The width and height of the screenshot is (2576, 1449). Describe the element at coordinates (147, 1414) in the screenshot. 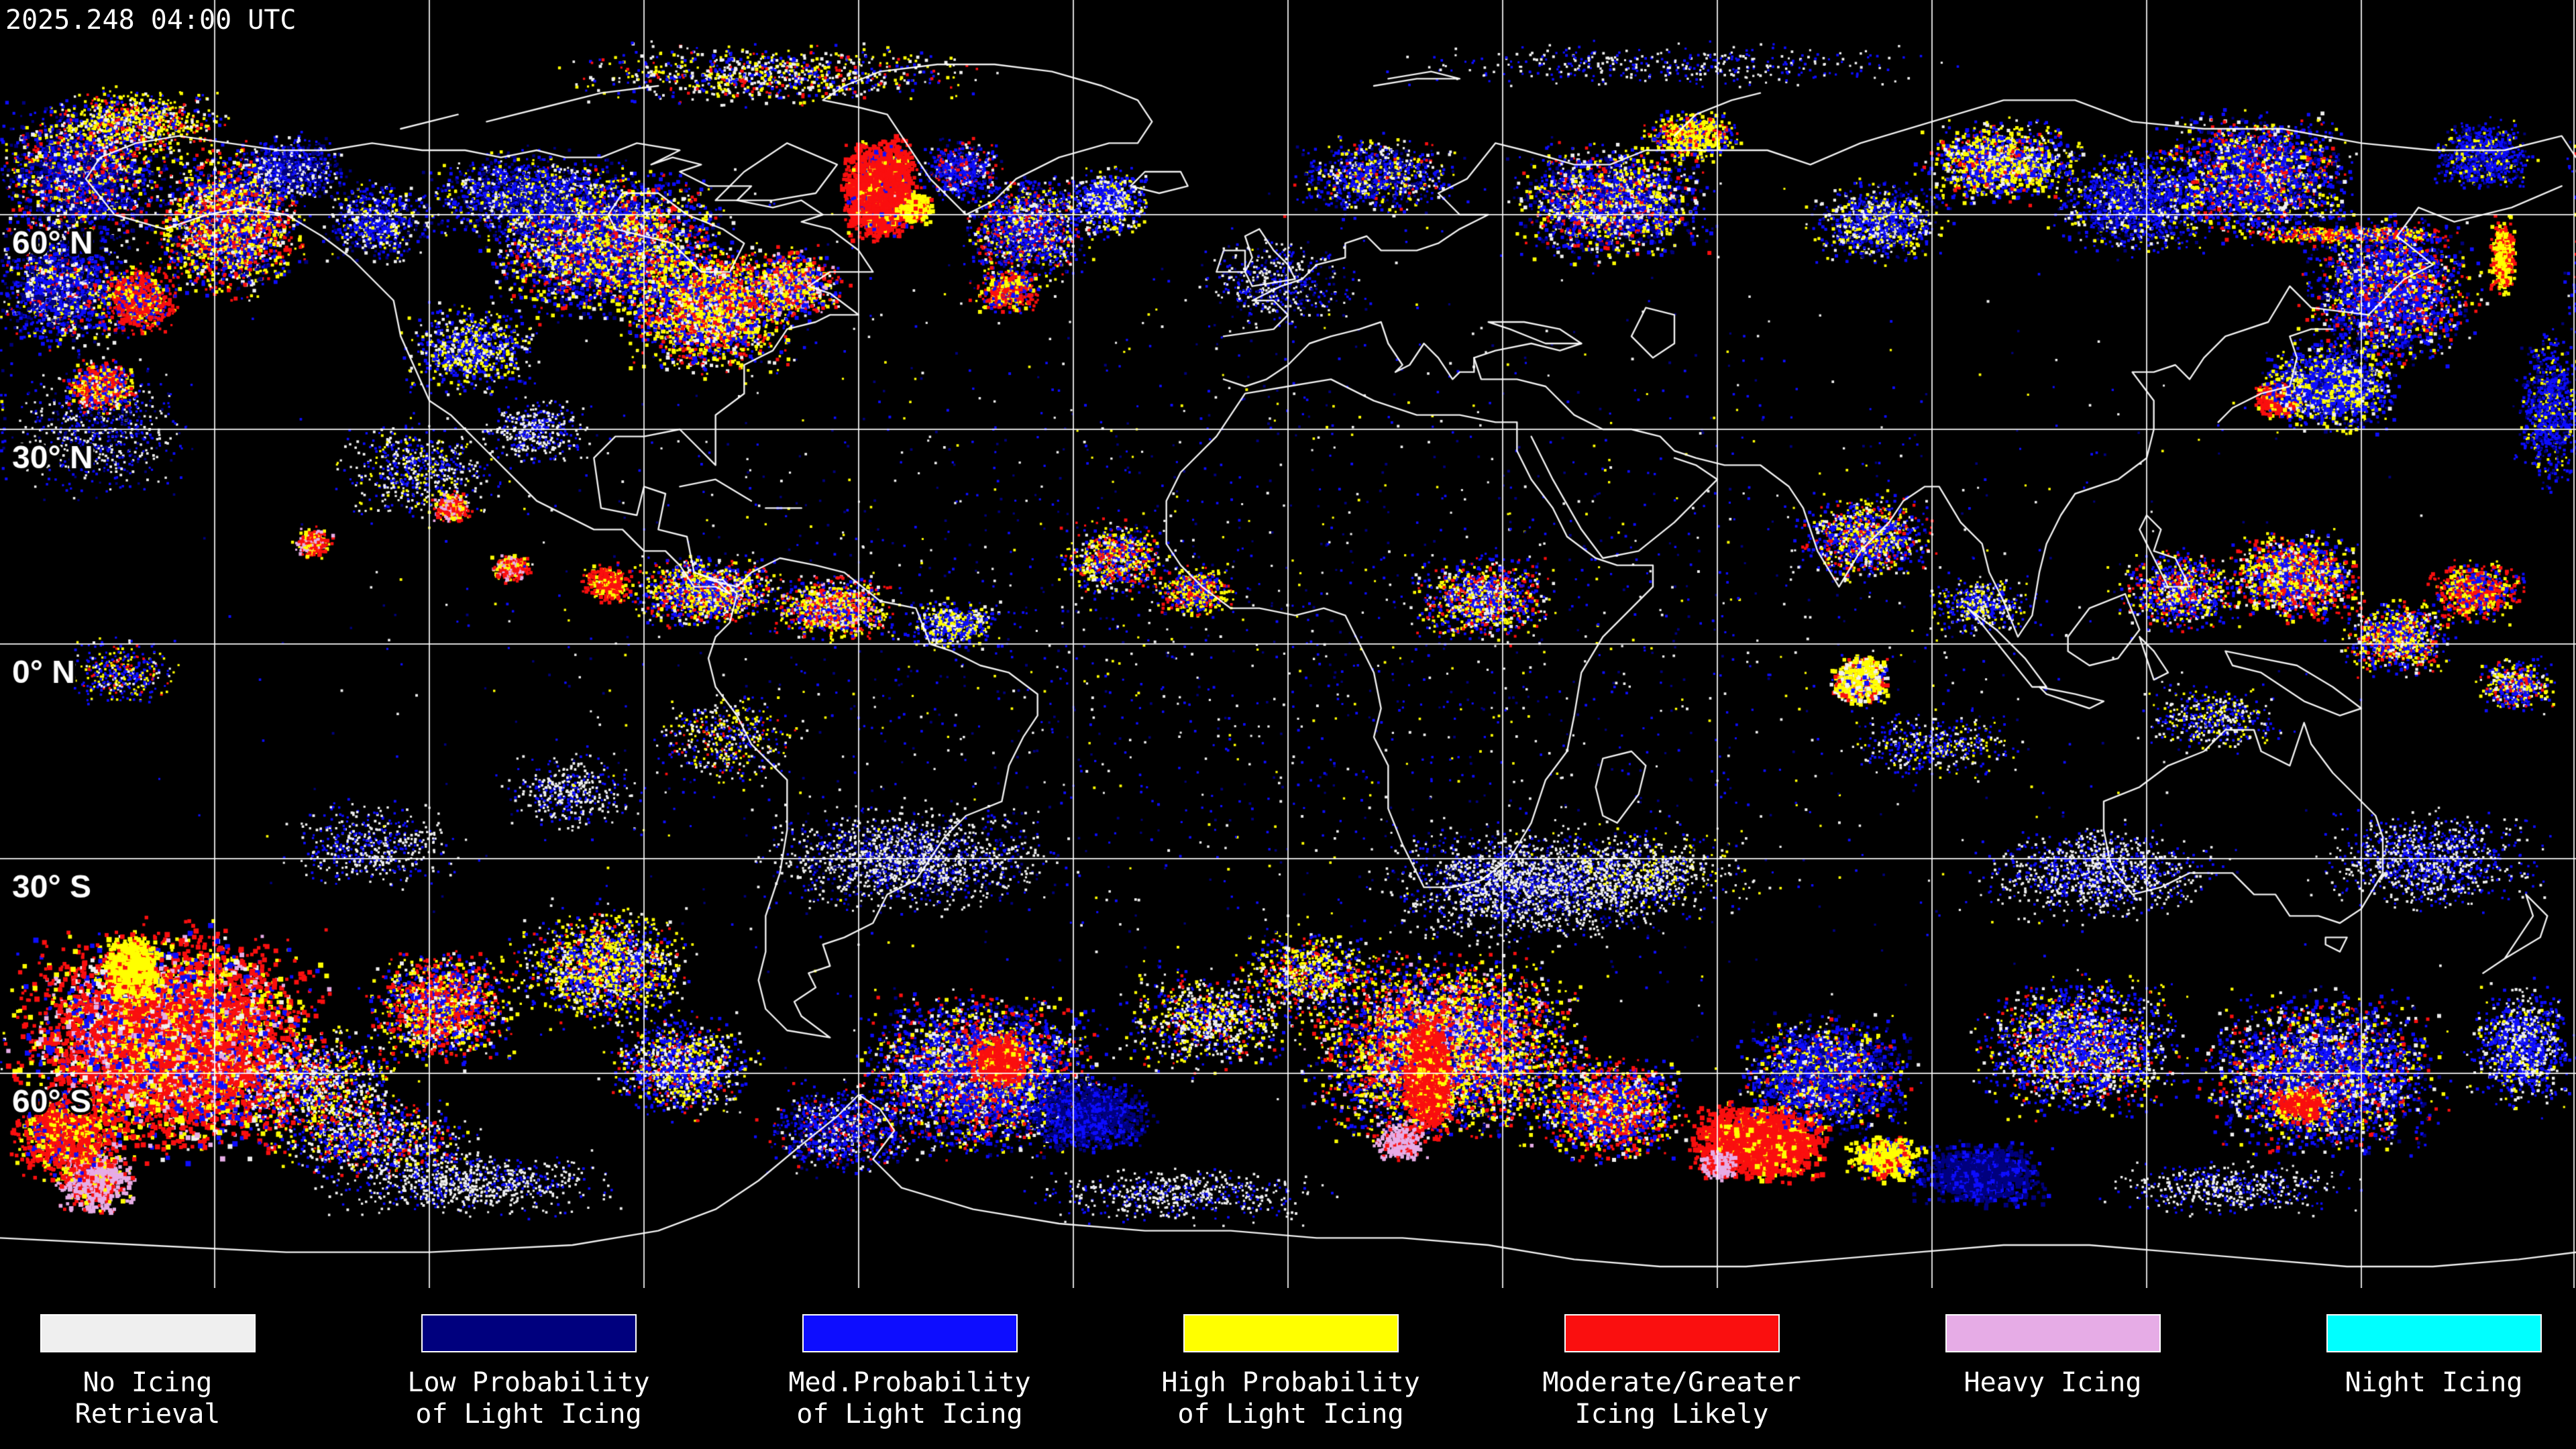

I see `legend-label-line2: Retrieval` at that location.